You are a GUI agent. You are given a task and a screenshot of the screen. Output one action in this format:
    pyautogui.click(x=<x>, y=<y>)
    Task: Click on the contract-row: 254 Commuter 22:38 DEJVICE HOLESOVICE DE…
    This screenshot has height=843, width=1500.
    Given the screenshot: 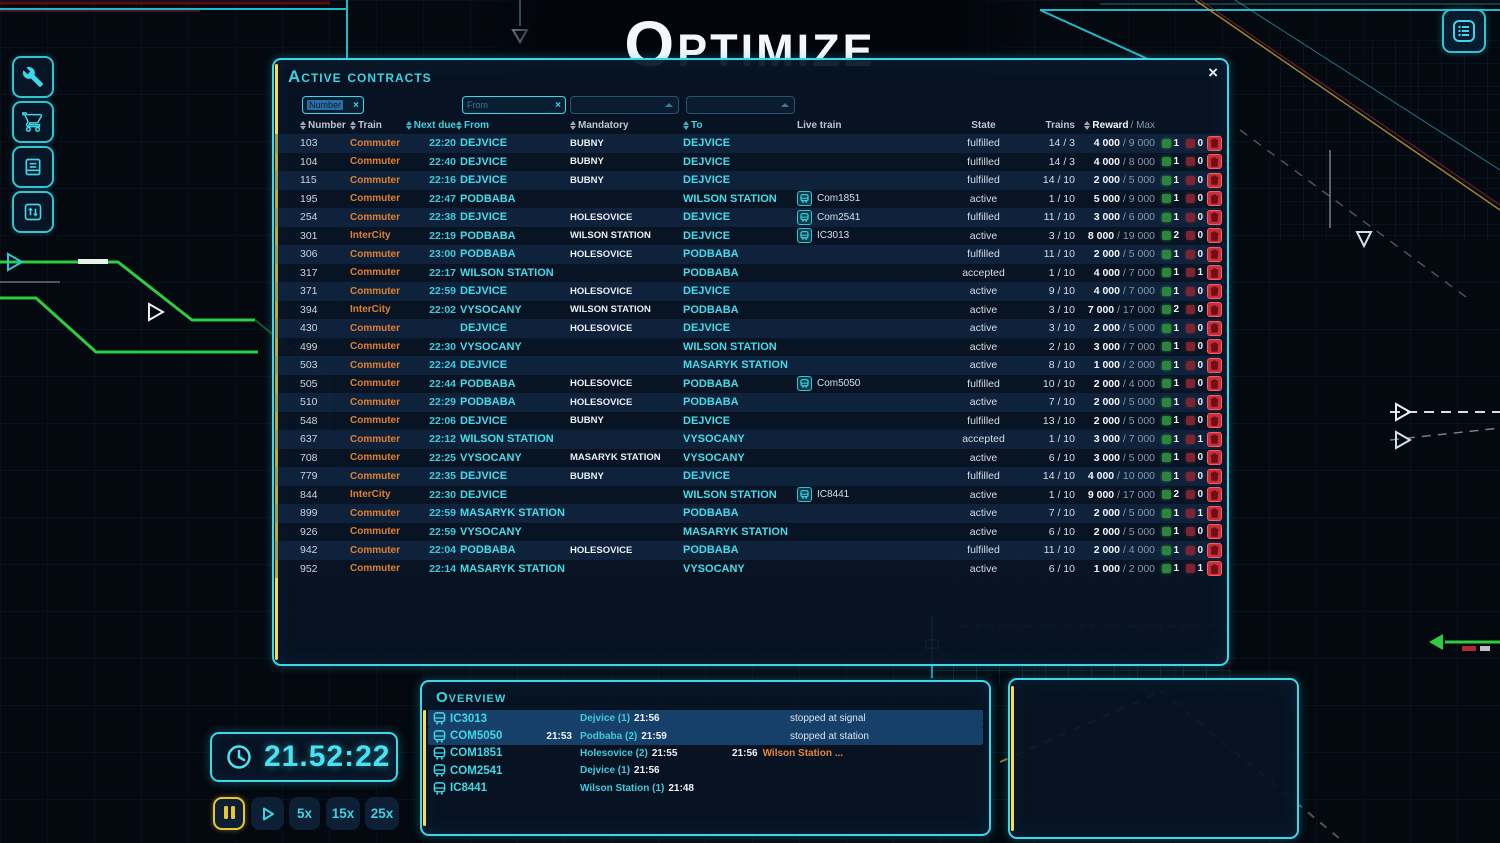 What is the action you would take?
    pyautogui.click(x=748, y=217)
    